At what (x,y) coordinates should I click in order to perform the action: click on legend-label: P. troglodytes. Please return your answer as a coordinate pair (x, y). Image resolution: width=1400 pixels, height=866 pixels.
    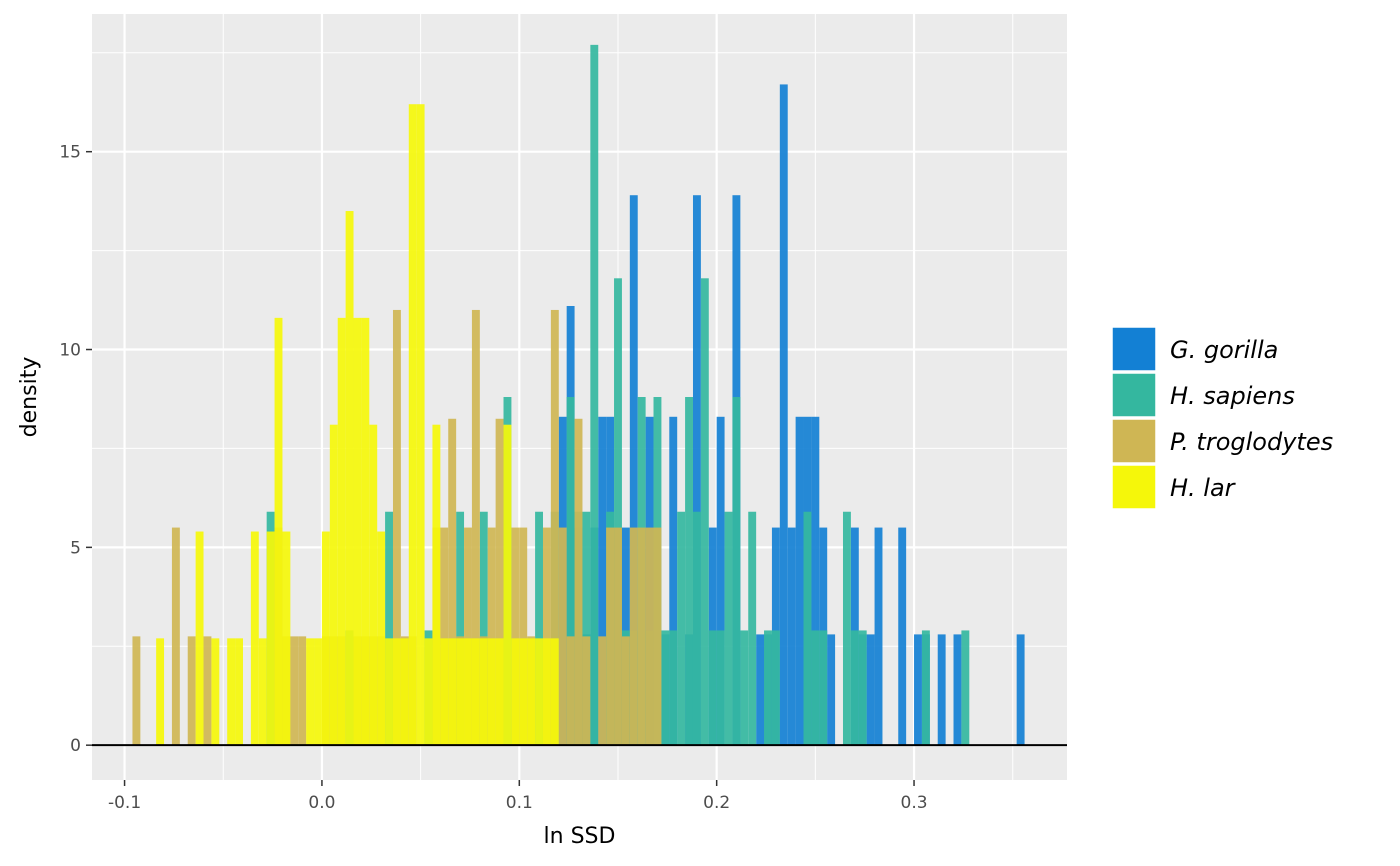
    Looking at the image, I should click on (1251, 442).